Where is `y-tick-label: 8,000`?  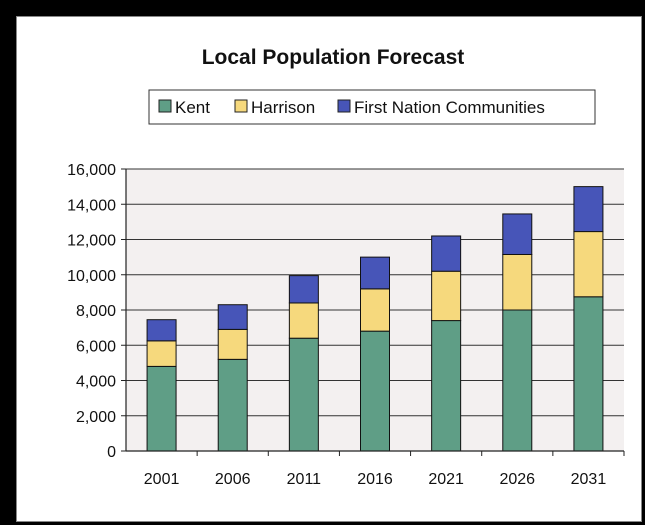 y-tick-label: 8,000 is located at coordinates (96, 311).